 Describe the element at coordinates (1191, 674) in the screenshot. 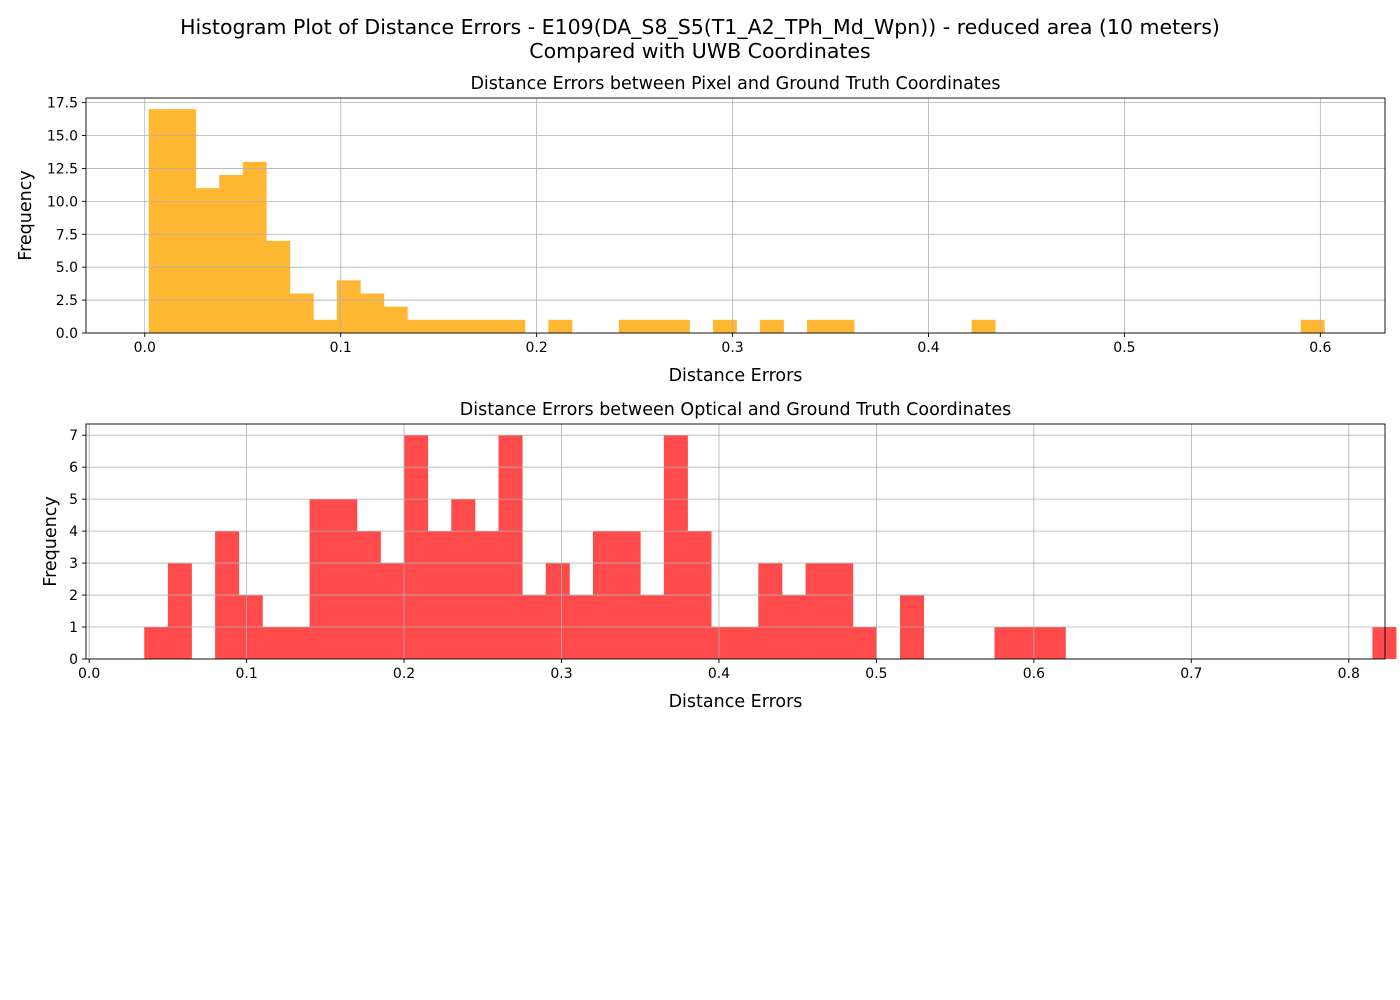

I see `x-tick-label: 0.7` at that location.